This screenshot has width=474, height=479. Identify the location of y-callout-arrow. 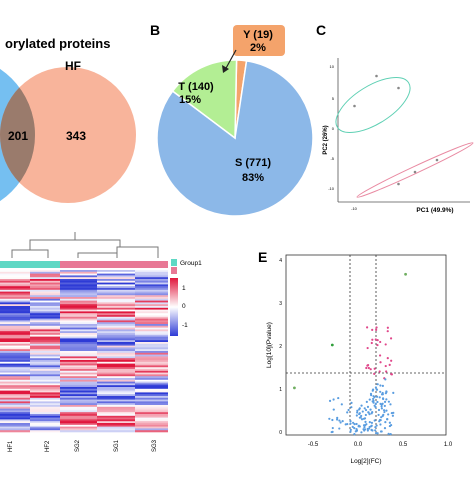
(230, 60).